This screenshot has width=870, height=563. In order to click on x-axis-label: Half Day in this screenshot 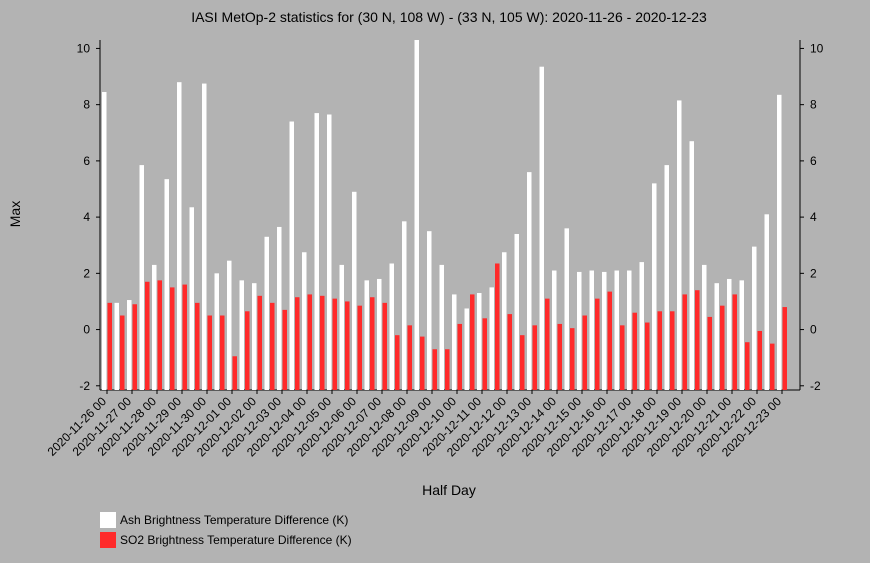, I will do `click(449, 490)`.